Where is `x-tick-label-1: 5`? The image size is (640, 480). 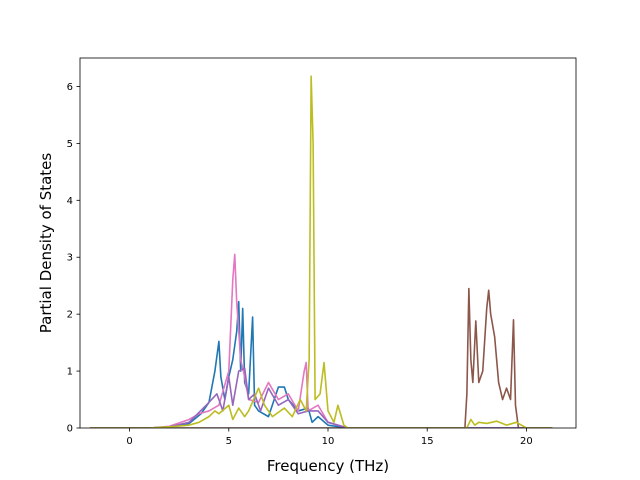
x-tick-label-1: 5 is located at coordinates (229, 441).